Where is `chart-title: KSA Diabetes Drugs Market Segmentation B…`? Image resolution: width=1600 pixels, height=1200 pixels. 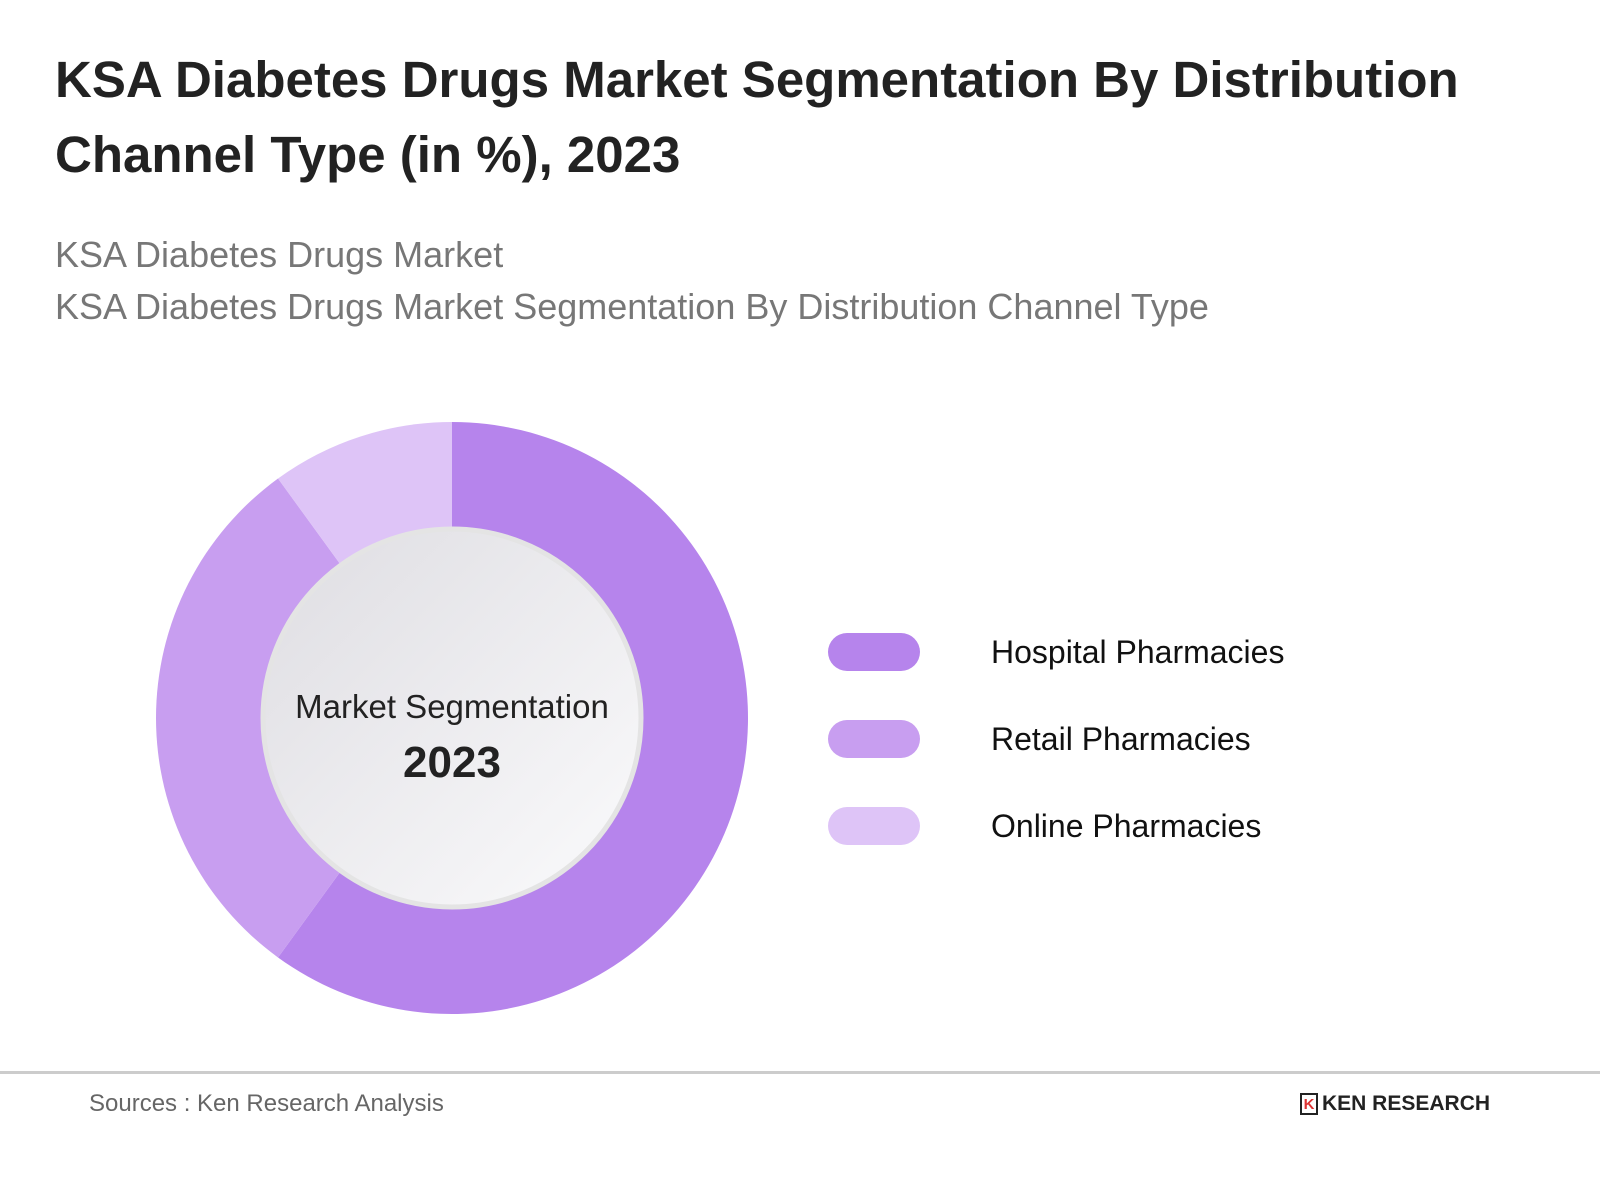 chart-title: KSA Diabetes Drugs Market Segmentation B… is located at coordinates (757, 117).